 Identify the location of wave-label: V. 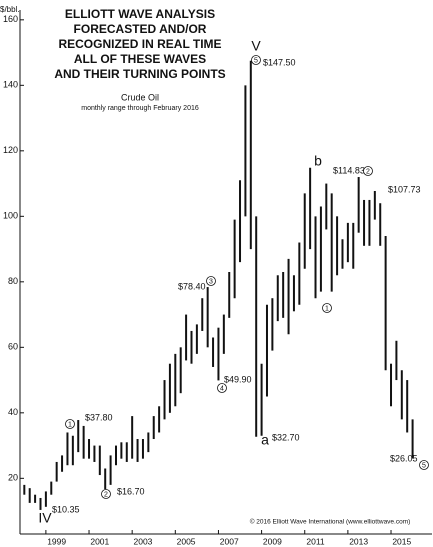
(256, 46).